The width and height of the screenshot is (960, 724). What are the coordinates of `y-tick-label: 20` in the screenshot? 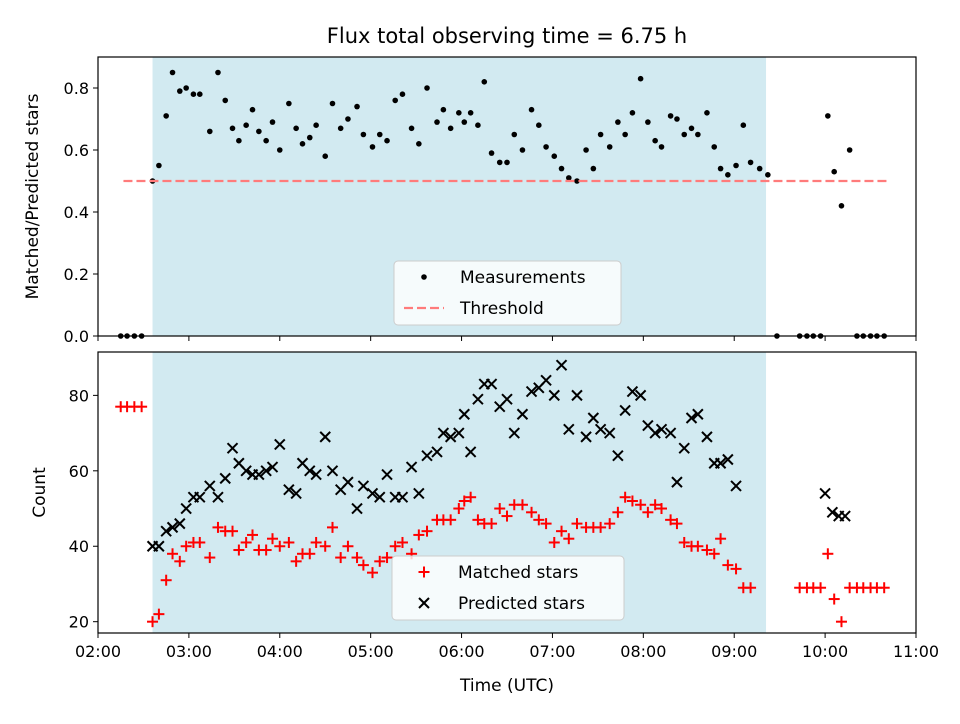 It's located at (79, 622).